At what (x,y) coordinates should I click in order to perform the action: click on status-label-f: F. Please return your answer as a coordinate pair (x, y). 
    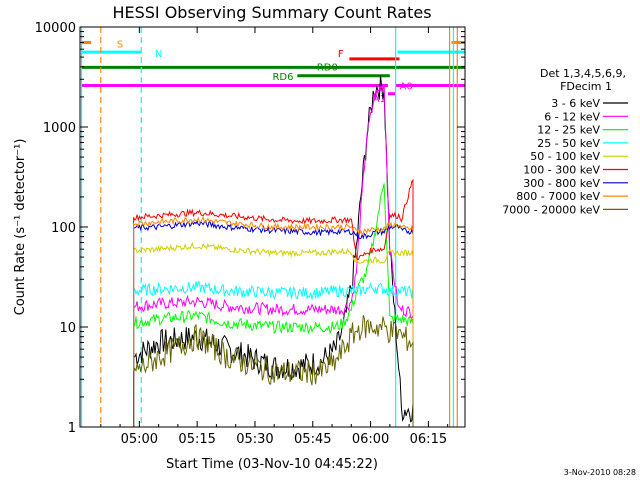
    Looking at the image, I should click on (341, 54).